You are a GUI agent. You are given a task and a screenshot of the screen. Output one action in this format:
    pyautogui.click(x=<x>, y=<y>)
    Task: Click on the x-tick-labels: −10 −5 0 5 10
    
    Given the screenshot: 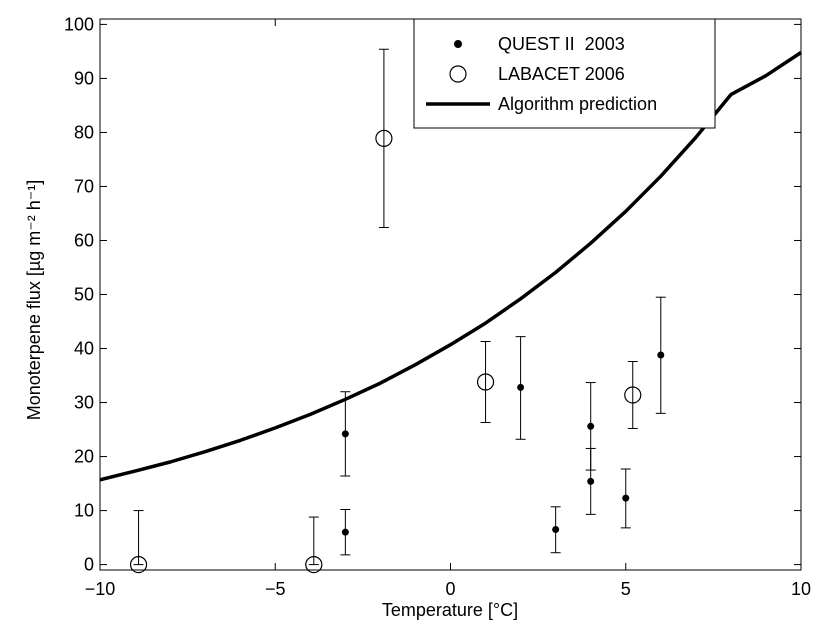 What is the action you would take?
    pyautogui.click(x=448, y=589)
    